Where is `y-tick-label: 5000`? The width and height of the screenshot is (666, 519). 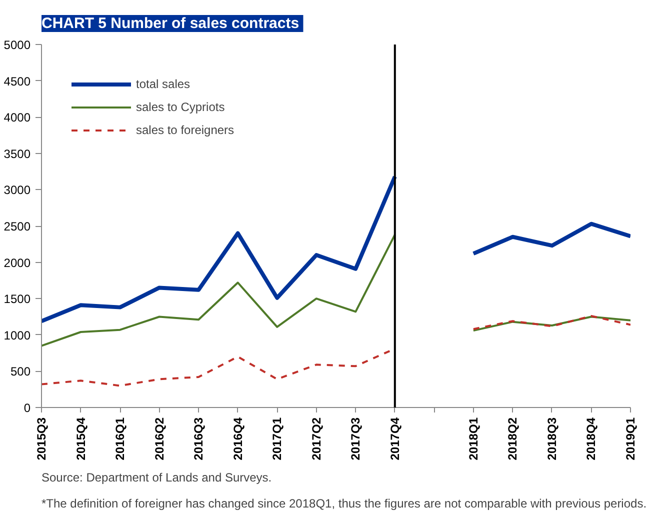
y-tick-label: 5000 is located at coordinates (17, 45).